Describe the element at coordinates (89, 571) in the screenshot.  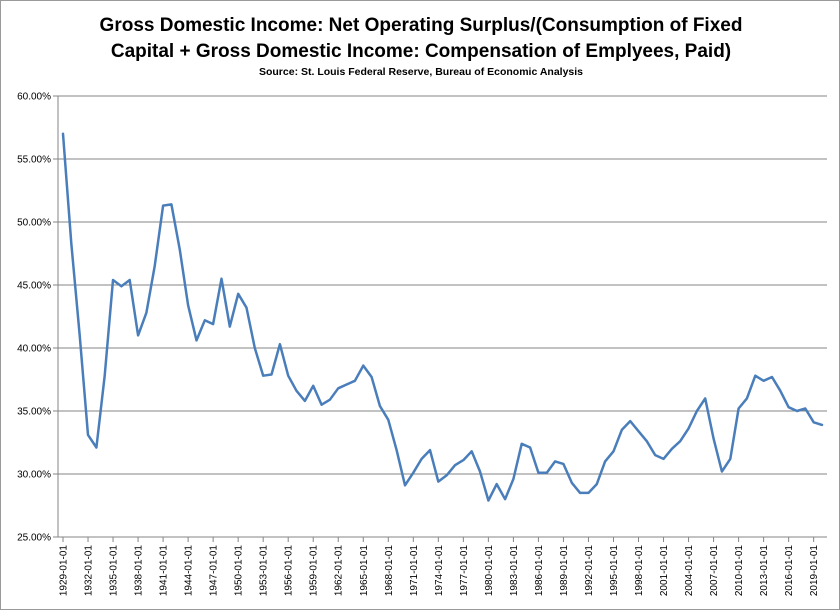
I see `x-tick-label: 1932-01-01` at that location.